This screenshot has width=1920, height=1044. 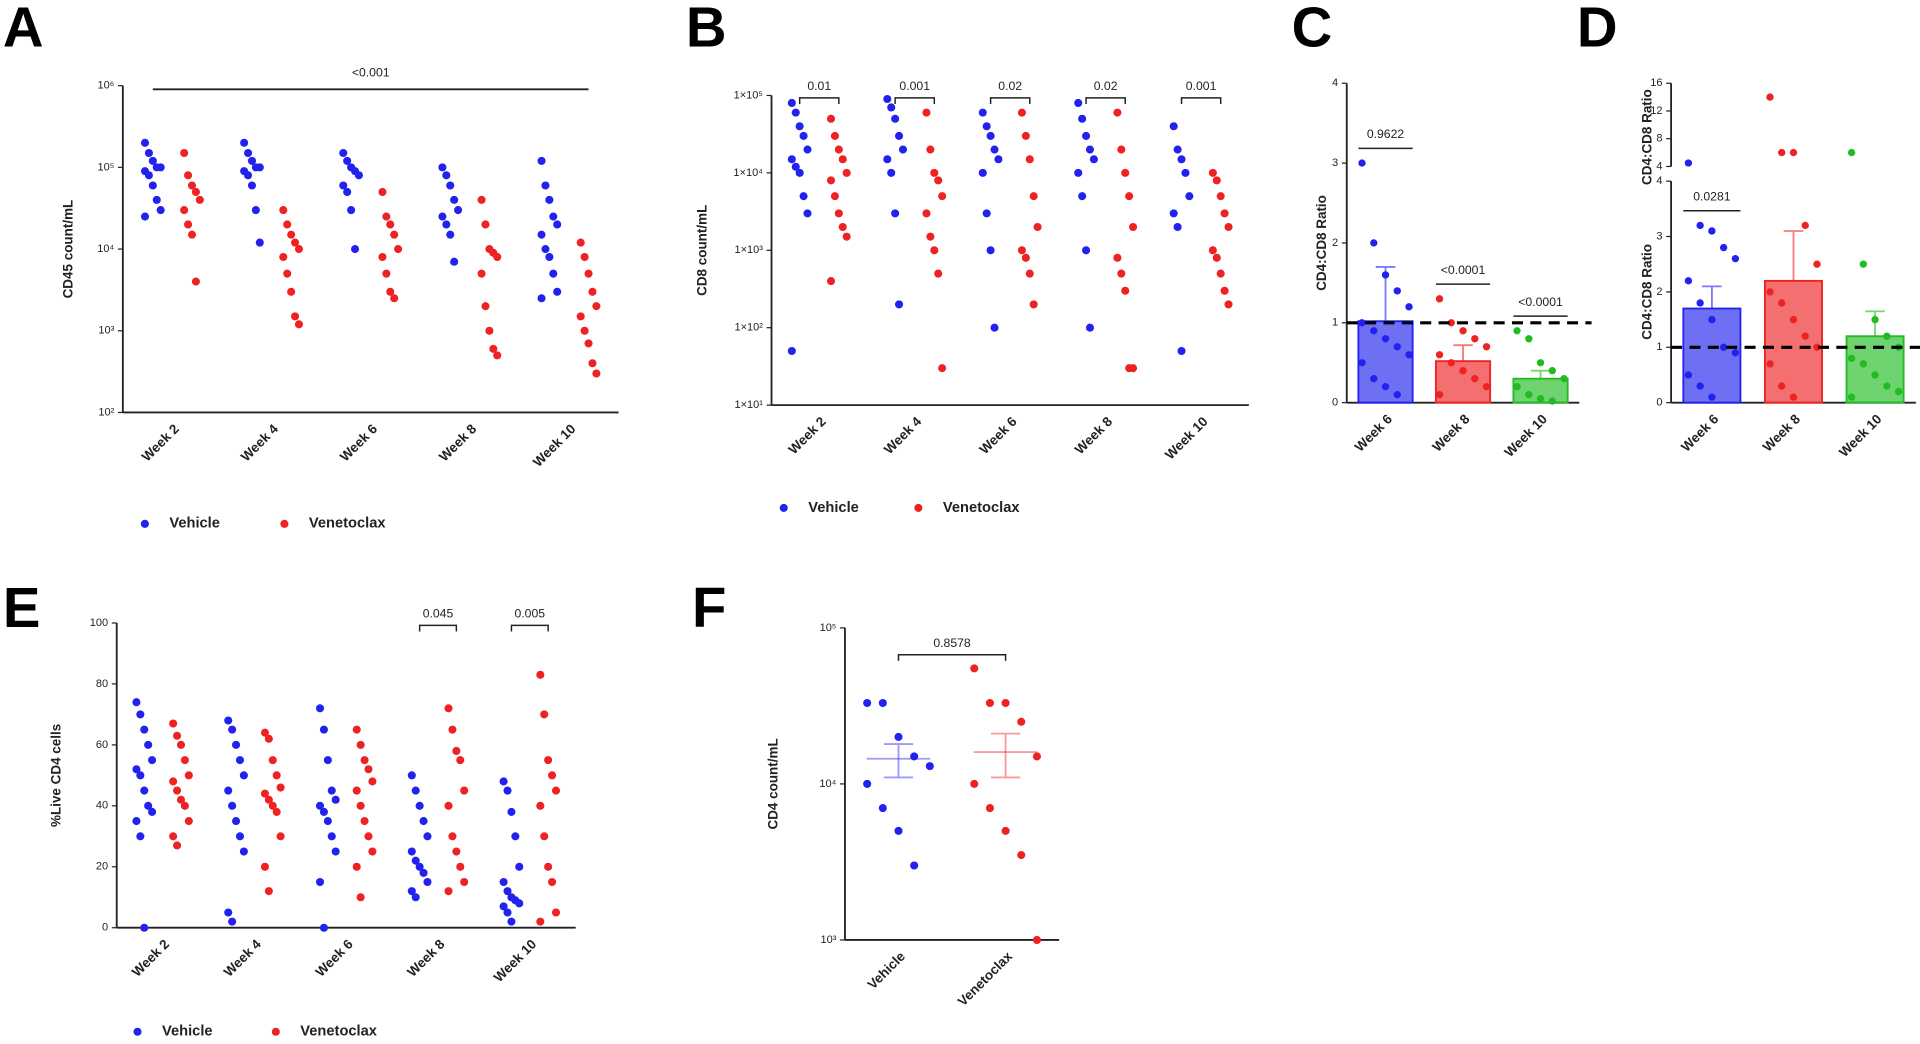 What do you see at coordinates (23, 29) in the screenshot?
I see `panel-letter: A` at bounding box center [23, 29].